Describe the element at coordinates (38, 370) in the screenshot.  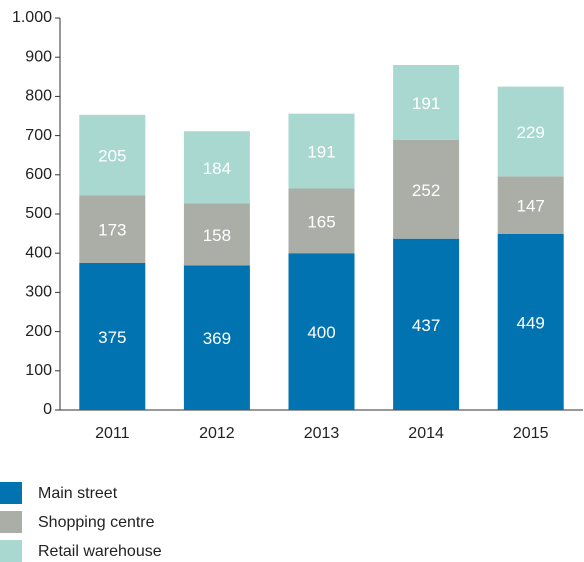
I see `y-tick-label: 100` at that location.